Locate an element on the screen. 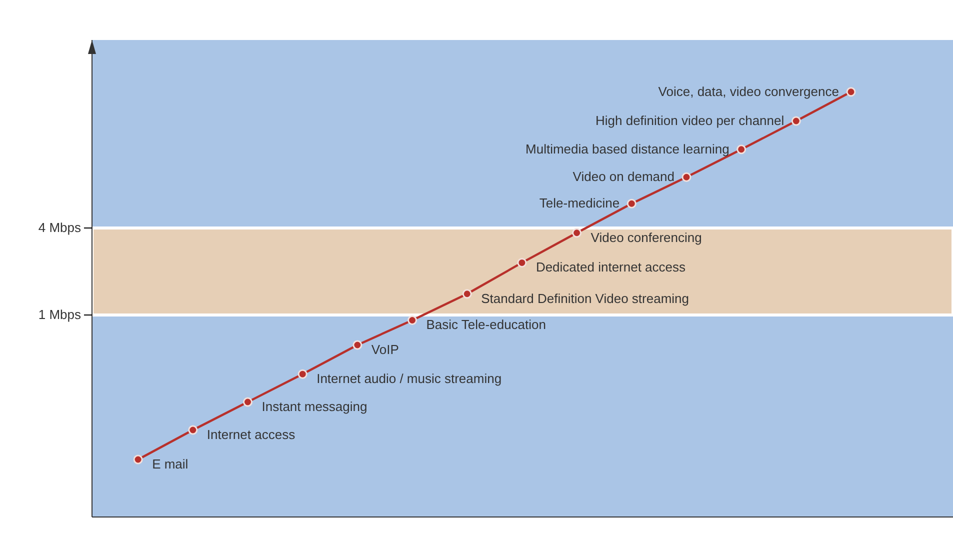 The image size is (953, 546). annotation: Internet access is located at coordinates (251, 434).